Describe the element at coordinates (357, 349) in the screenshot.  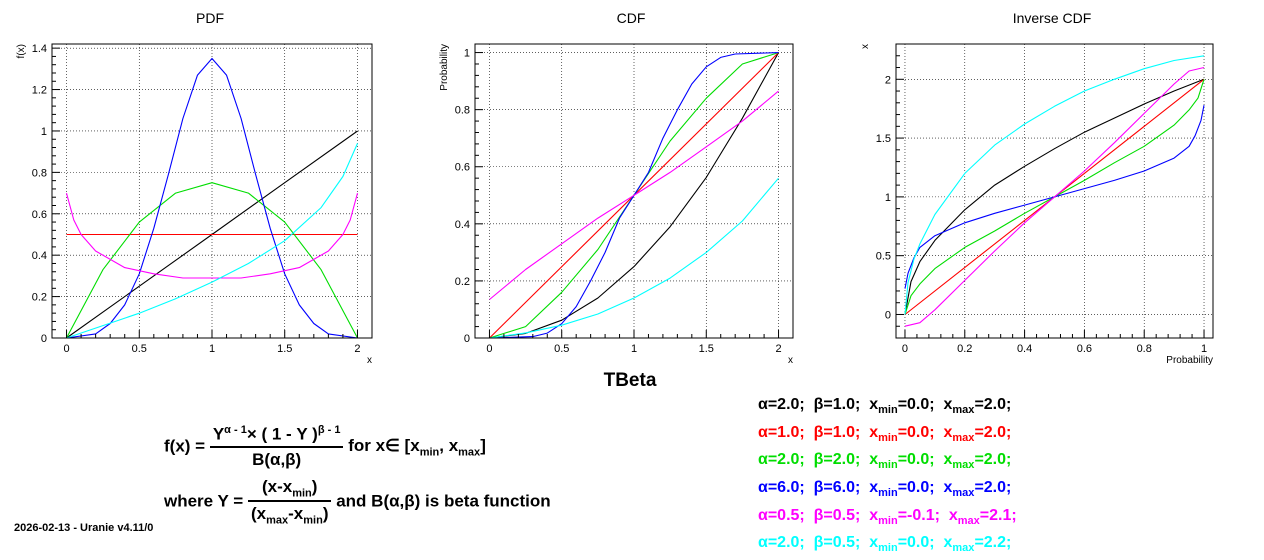
I see `pdf-x-tick-label: 2` at that location.